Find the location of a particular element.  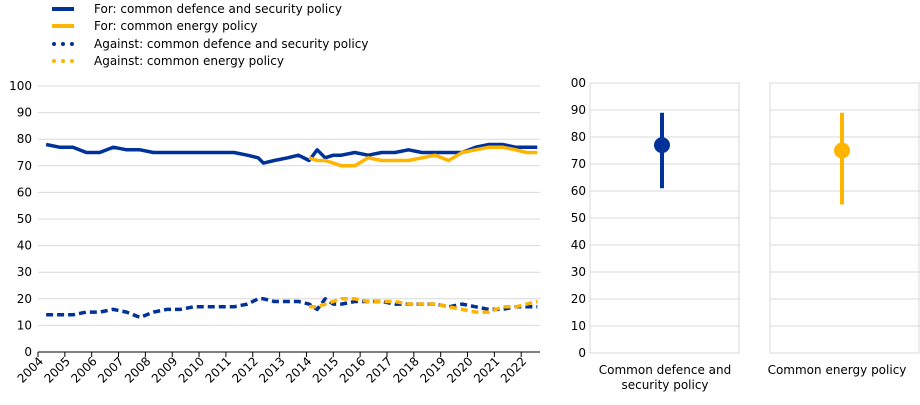

x-tick-label: 2021 is located at coordinates (486, 369).